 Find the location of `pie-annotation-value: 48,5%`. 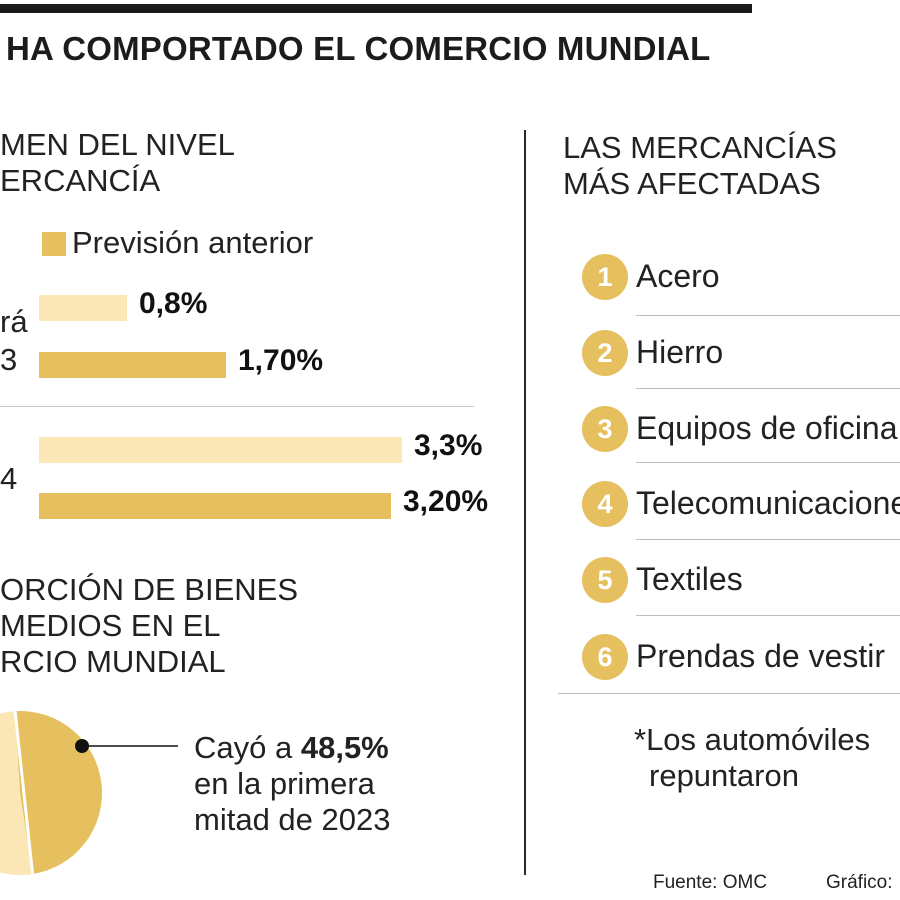

pie-annotation-value: 48,5% is located at coordinates (344, 747).